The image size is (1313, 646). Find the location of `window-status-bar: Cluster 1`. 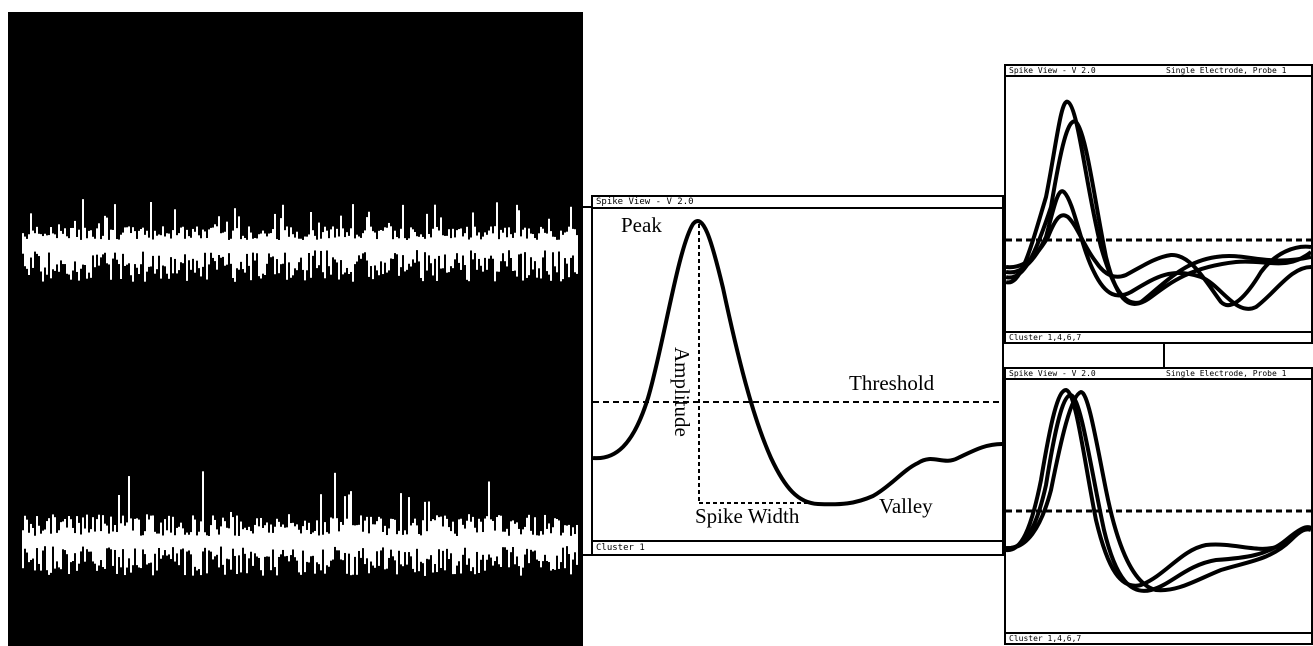

window-status-bar: Cluster 1 is located at coordinates (797, 547).